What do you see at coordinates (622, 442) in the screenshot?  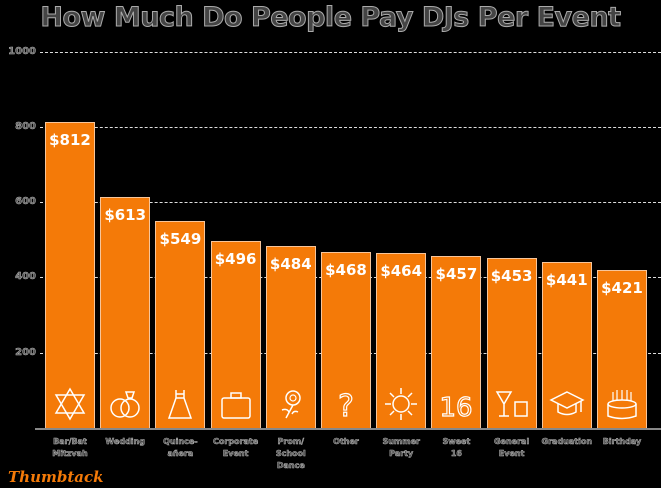 I see `category-label: Birthday` at bounding box center [622, 442].